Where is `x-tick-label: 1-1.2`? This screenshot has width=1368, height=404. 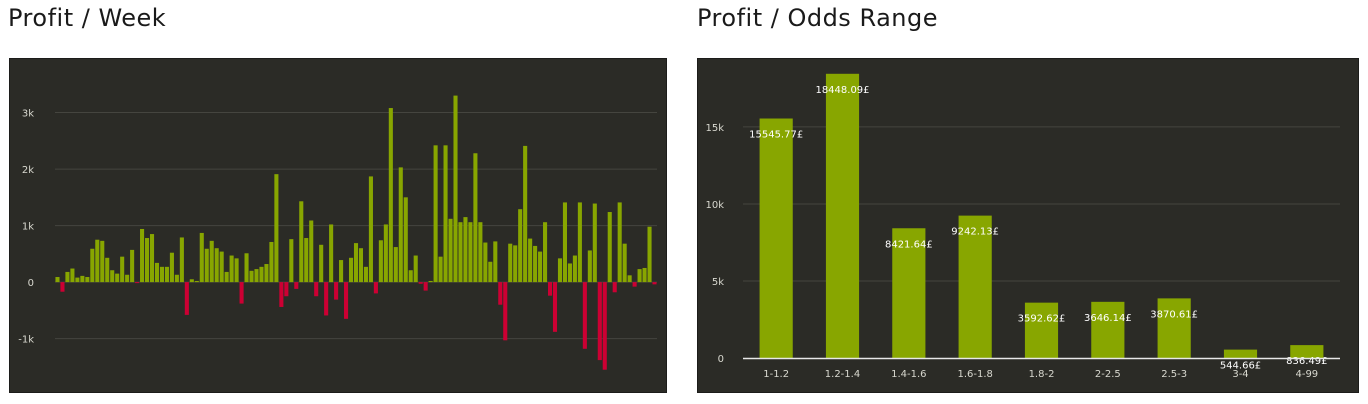
x-tick-label: 1-1.2 is located at coordinates (776, 374).